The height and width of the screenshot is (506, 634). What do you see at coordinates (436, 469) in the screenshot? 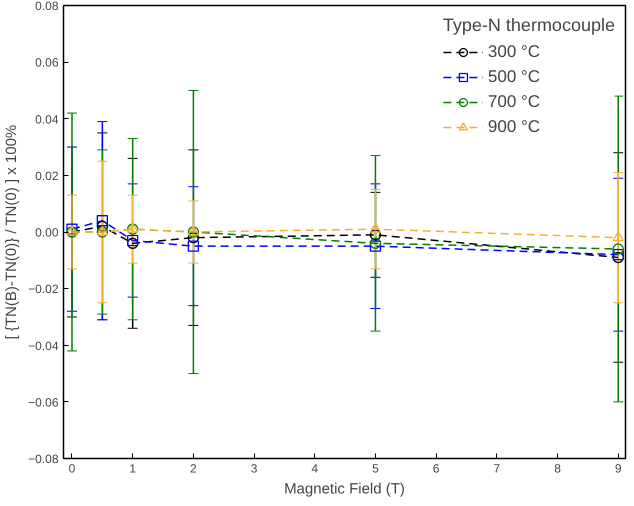
I see `x-tick-label: 6` at bounding box center [436, 469].